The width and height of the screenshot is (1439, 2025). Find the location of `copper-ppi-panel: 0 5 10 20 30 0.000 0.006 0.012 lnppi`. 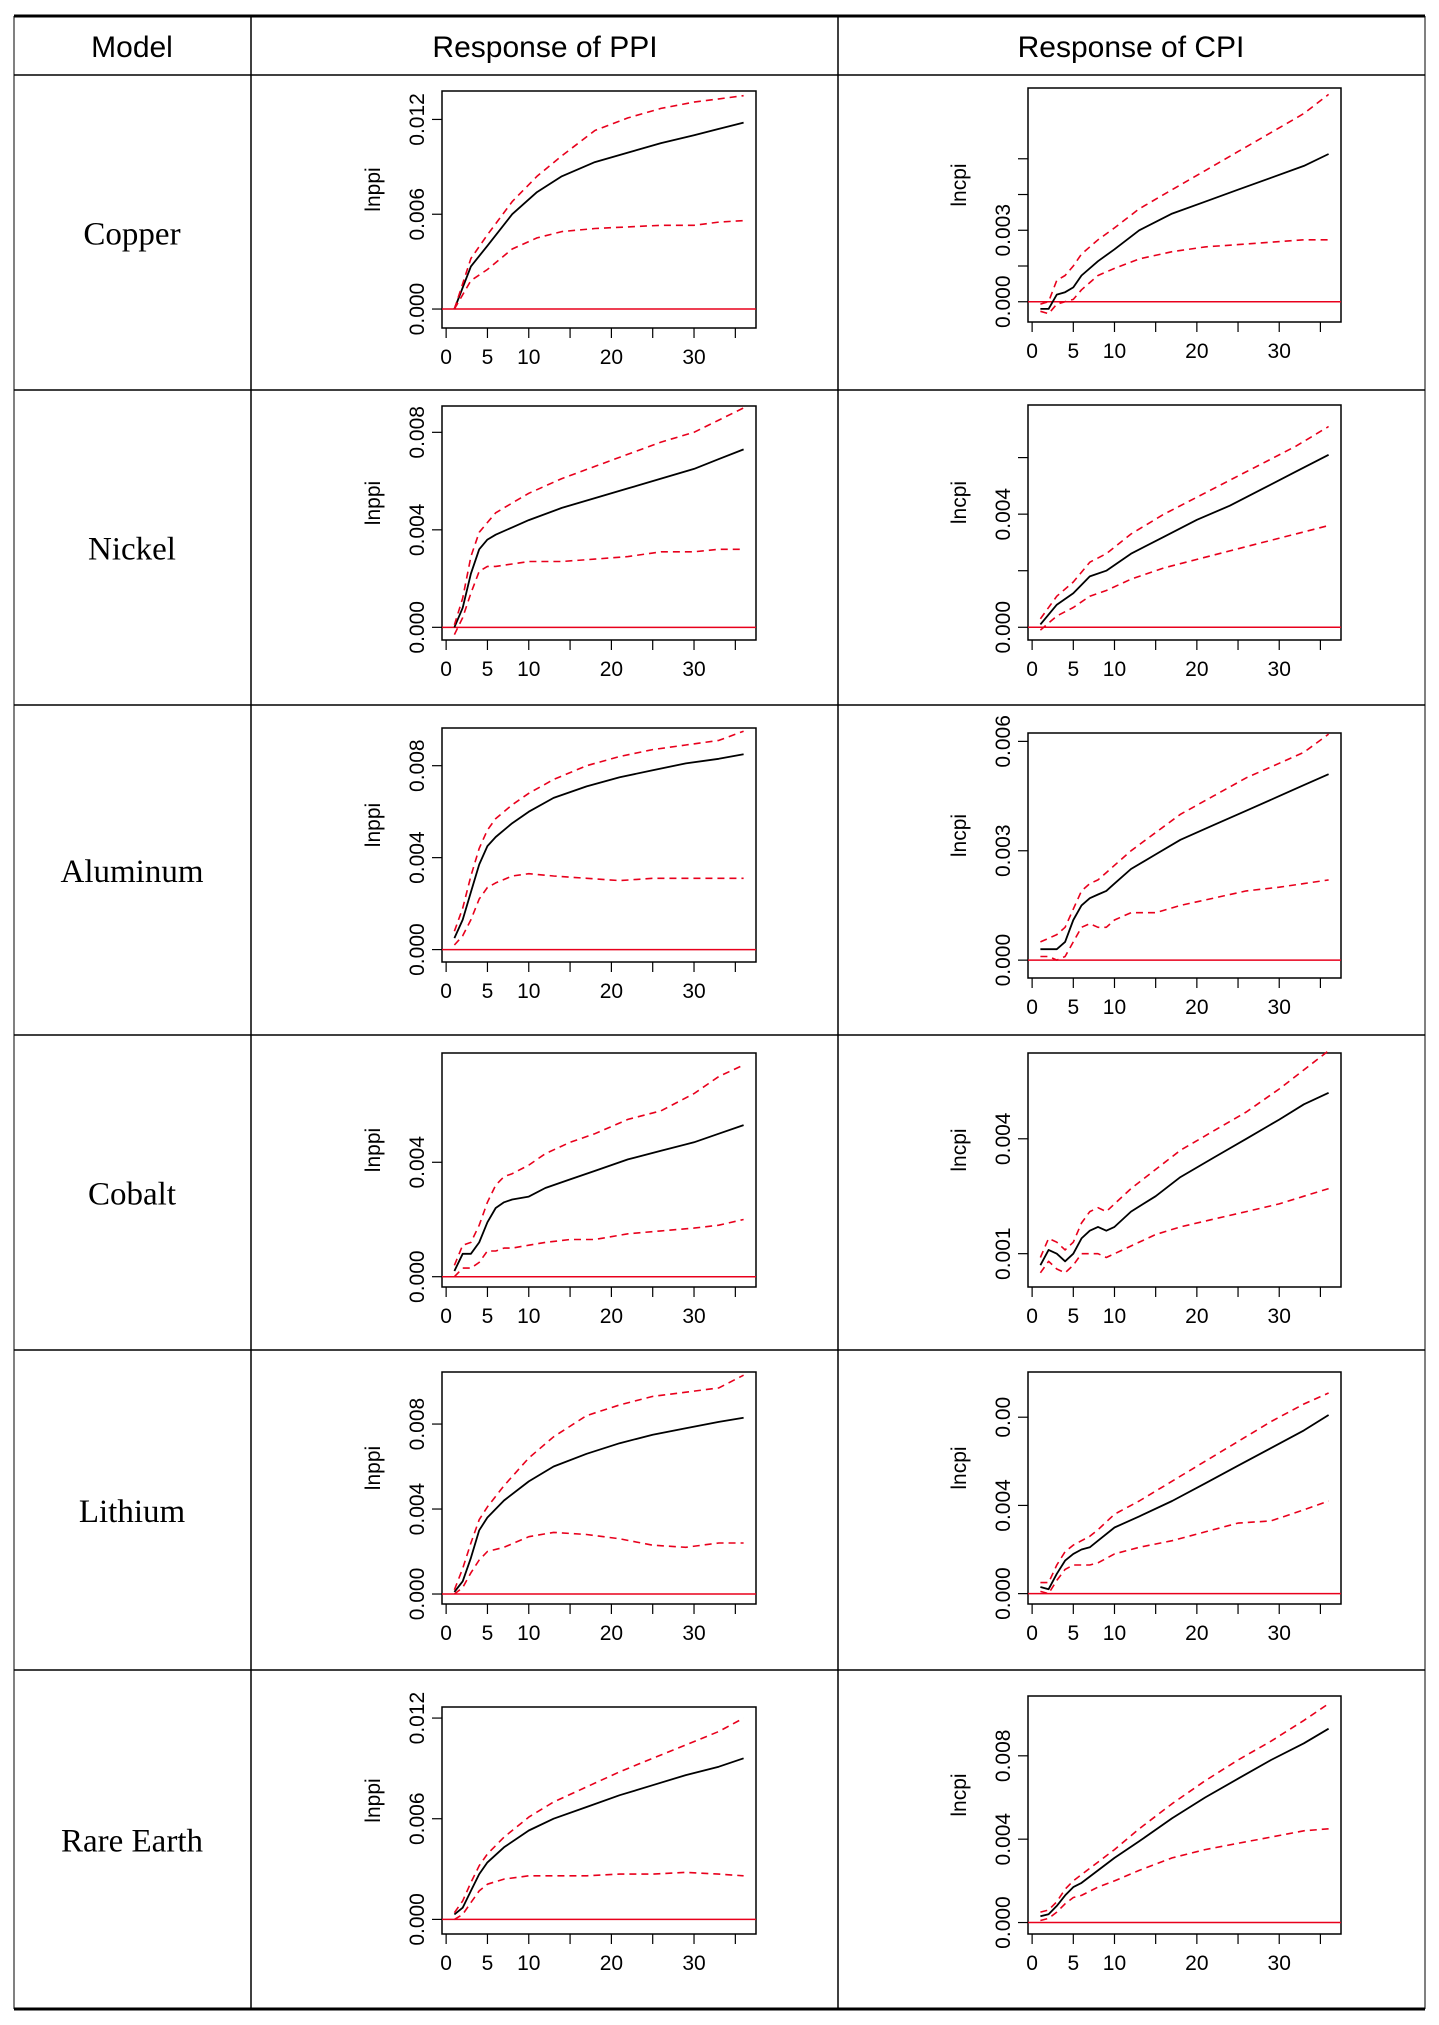

copper-ppi-panel: 0 5 10 20 30 0.000 0.006 0.012 lnppi is located at coordinates (559, 229).